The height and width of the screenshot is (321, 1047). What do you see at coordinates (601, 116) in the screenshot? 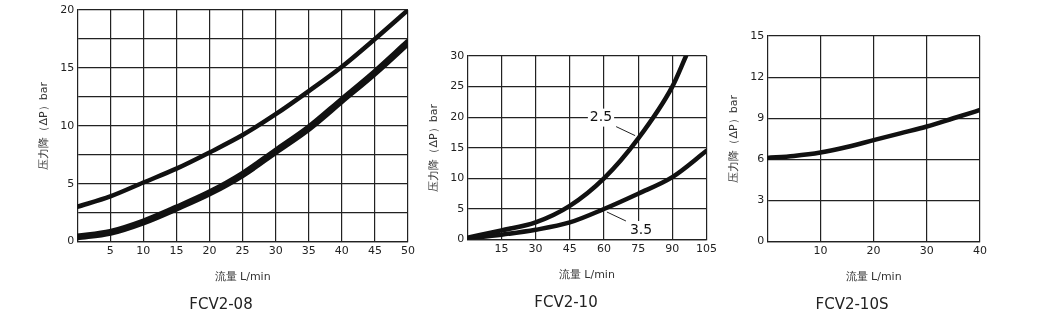
I see `text: 2.5` at bounding box center [601, 116].